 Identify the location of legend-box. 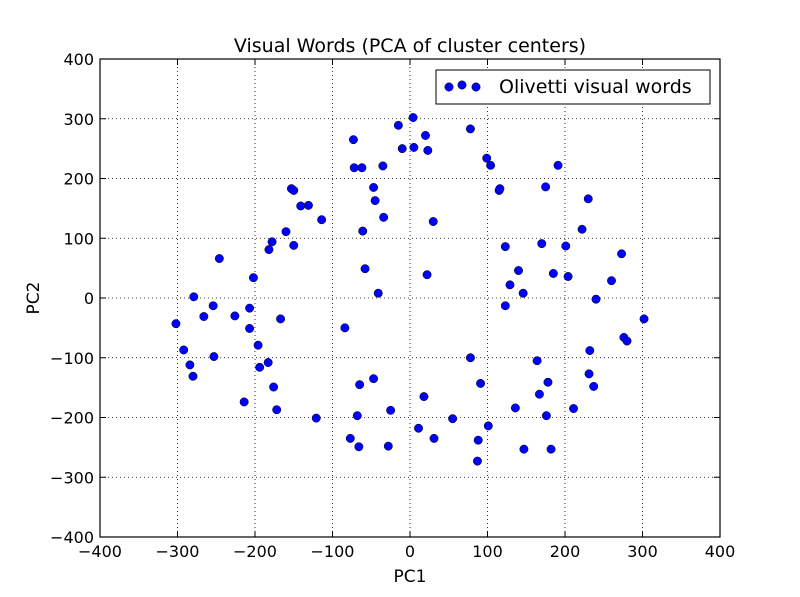
(573, 87).